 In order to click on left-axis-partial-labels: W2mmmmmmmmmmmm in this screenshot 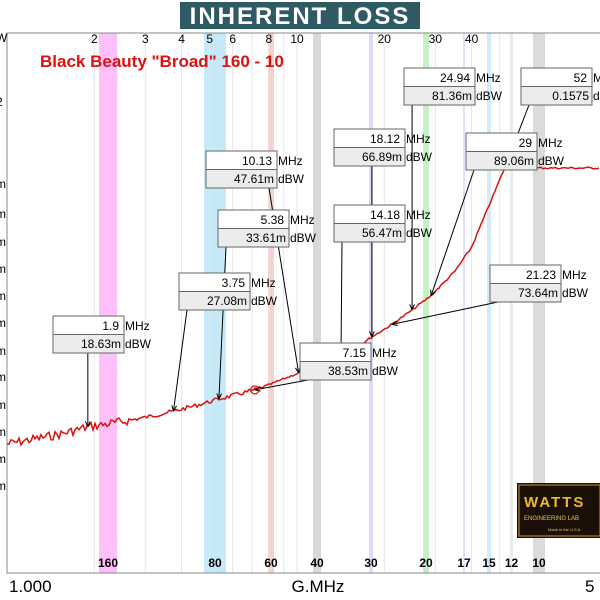, I will do `click(4, 262)`.